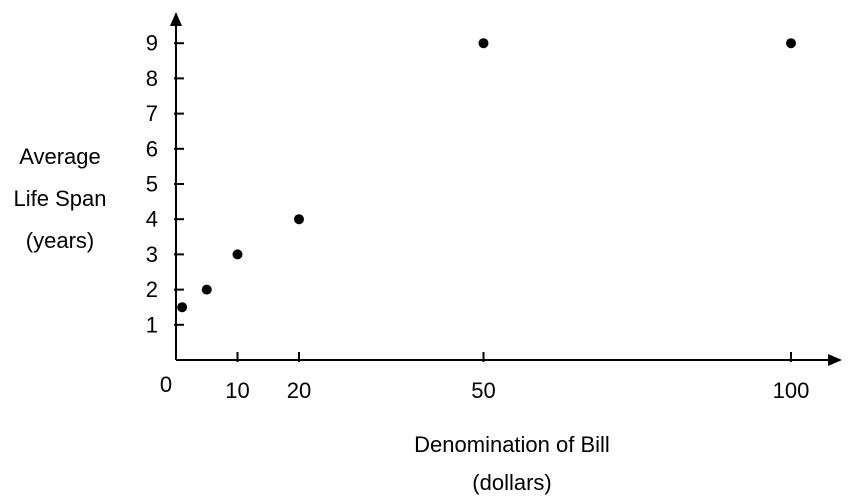  Describe the element at coordinates (152, 219) in the screenshot. I see `y-tick-label: 4` at that location.